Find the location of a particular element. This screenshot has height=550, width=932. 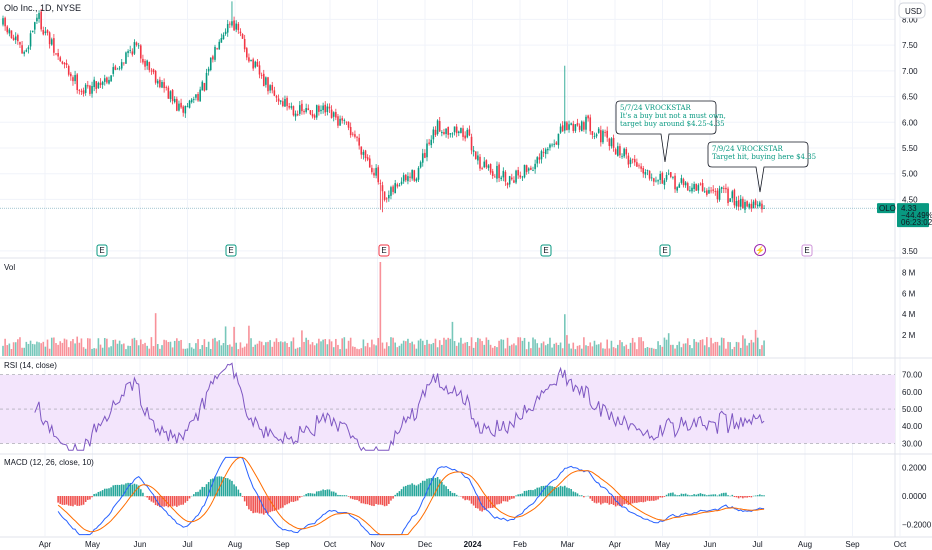

x-month-label: Jun is located at coordinates (710, 544).